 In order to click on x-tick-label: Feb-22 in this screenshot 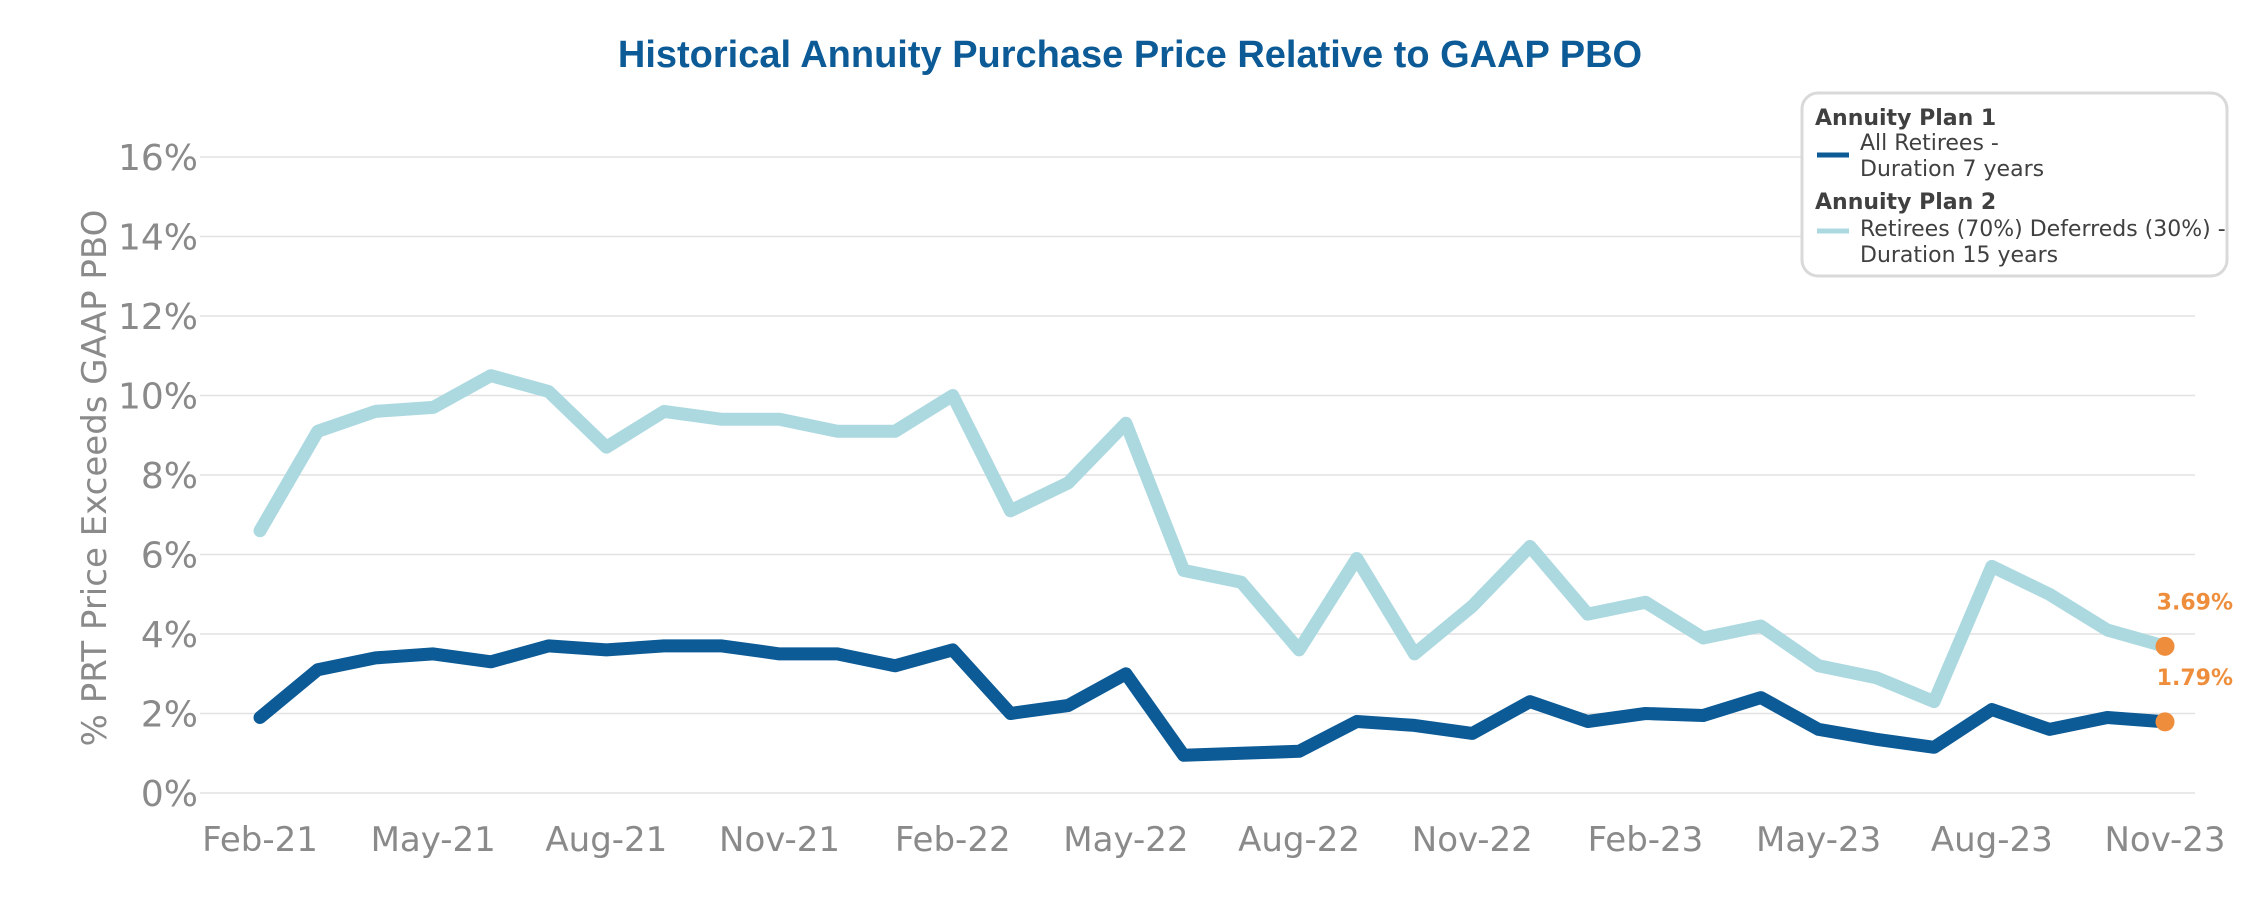, I will do `click(953, 840)`.